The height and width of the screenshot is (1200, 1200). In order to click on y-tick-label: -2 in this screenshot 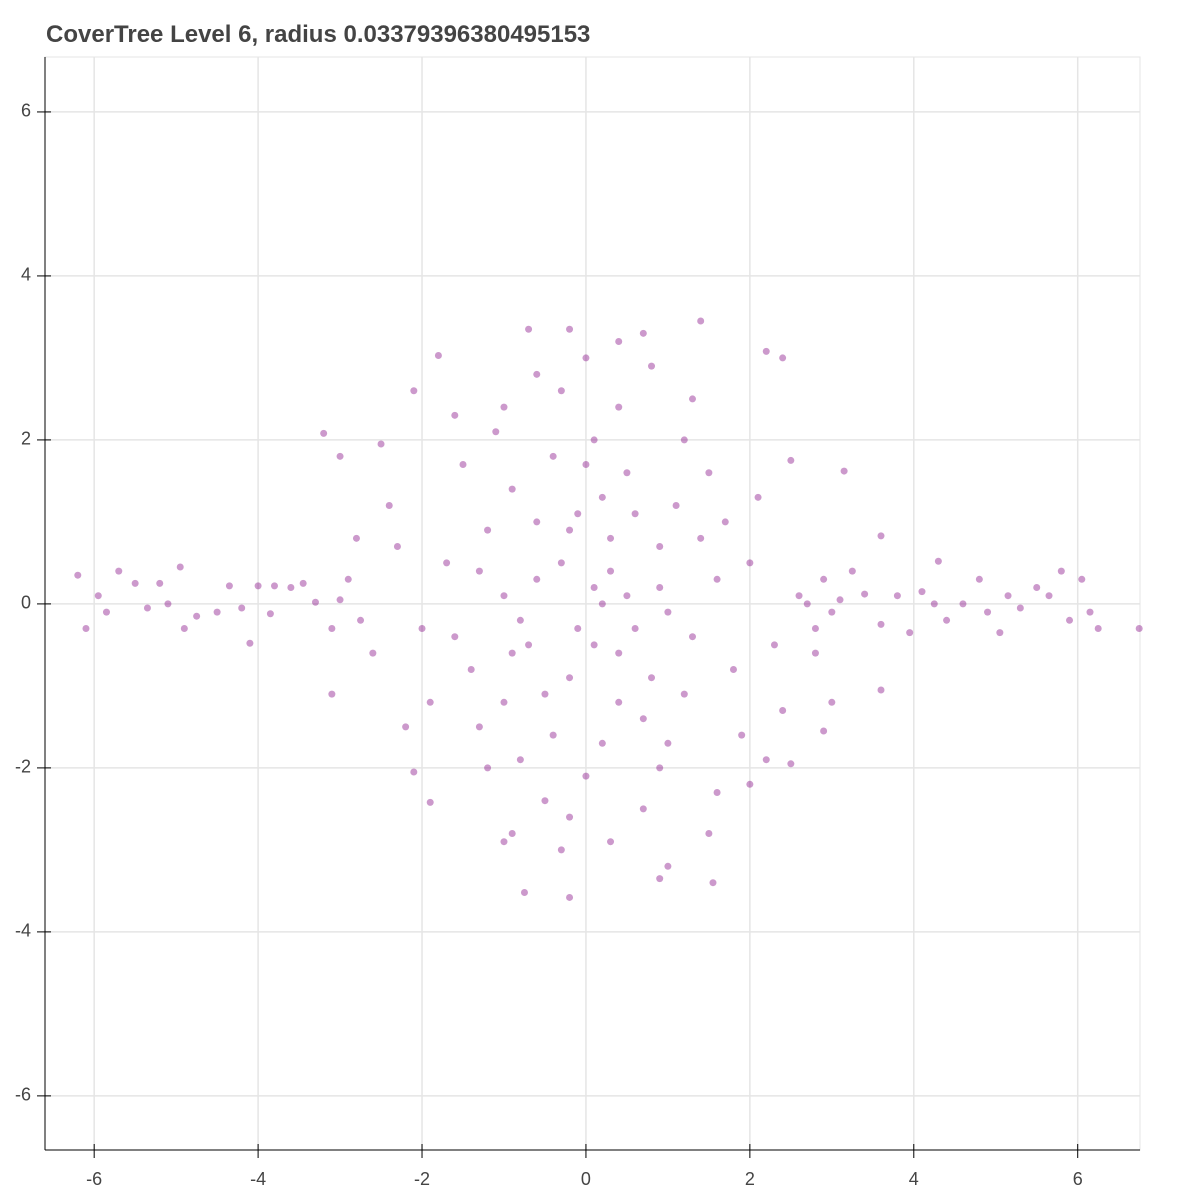, I will do `click(23, 767)`.